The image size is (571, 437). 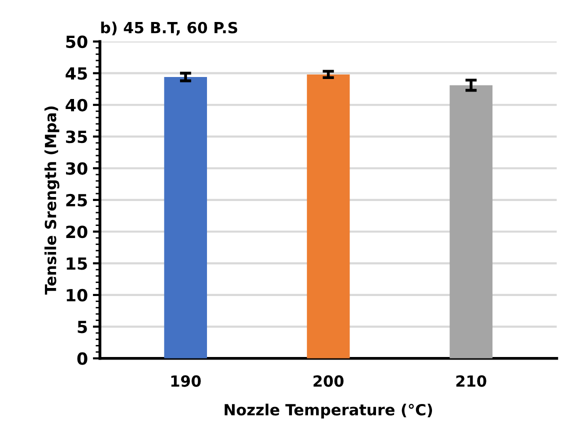 What do you see at coordinates (77, 232) in the screenshot?
I see `y-tick-label: 20` at bounding box center [77, 232].